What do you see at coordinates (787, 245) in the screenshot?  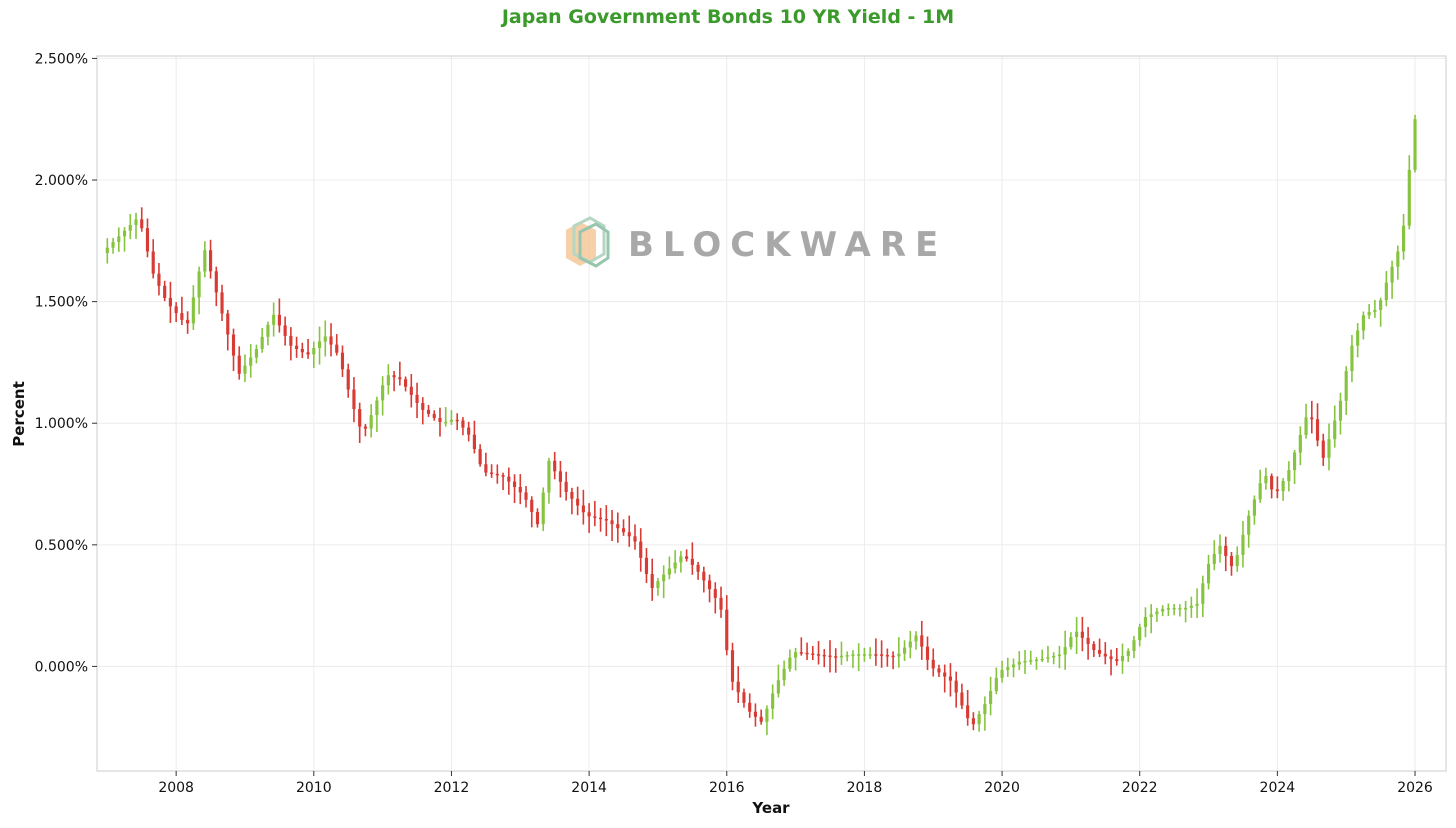 I see `watermark-text: BLOCKWARE` at bounding box center [787, 245].